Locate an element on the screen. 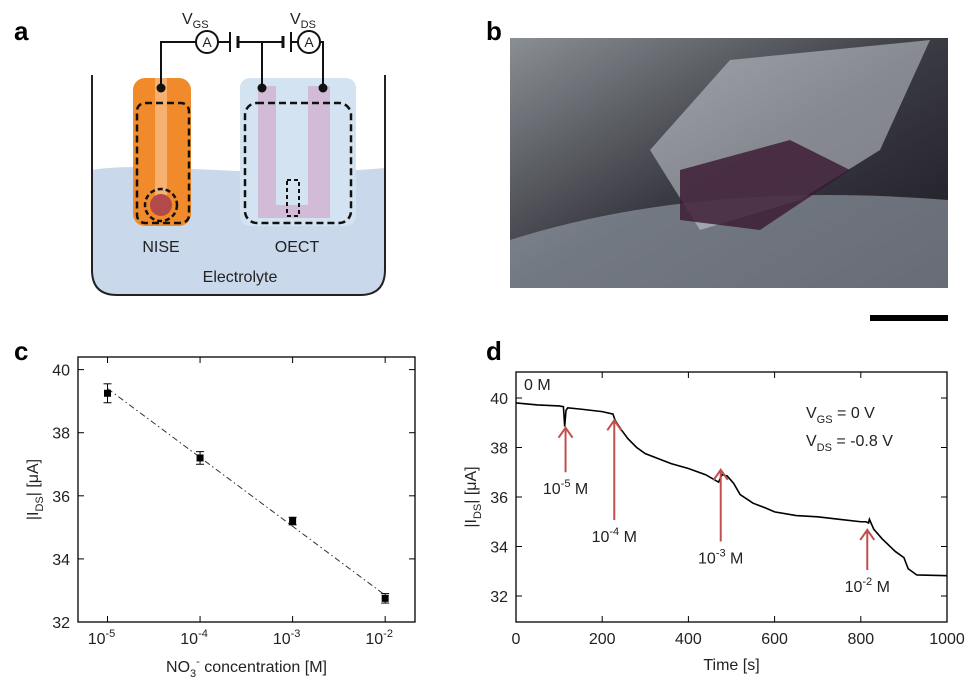 The width and height of the screenshot is (970, 677). text: = 0 V is located at coordinates (854, 413).